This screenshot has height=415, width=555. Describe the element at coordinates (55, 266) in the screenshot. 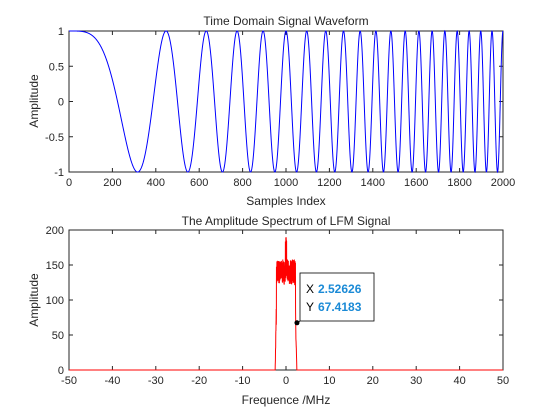

I see `spectrum-y-tick-label: 150` at that location.